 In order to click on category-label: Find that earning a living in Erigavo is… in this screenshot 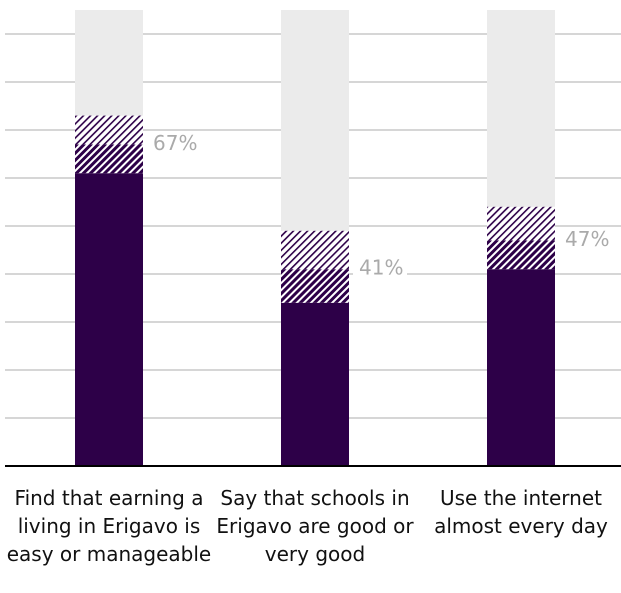, I will do `click(109, 526)`.